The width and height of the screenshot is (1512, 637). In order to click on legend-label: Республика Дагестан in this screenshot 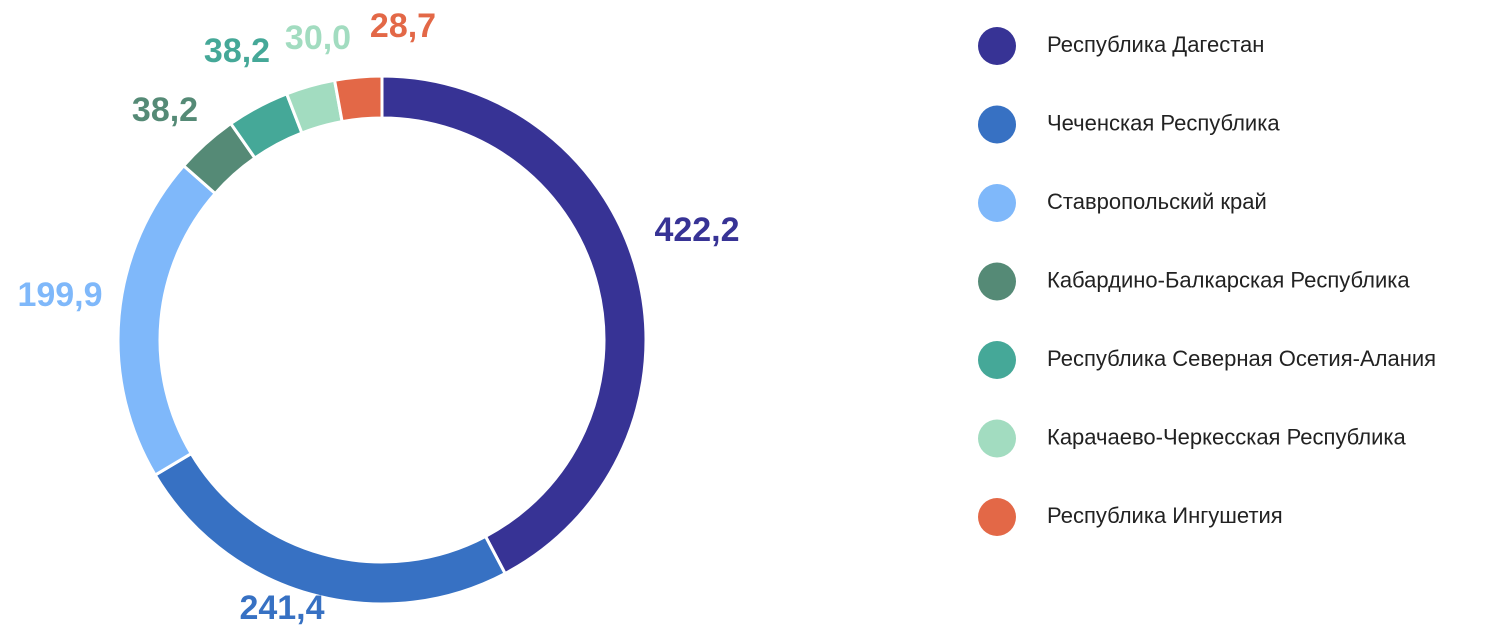, I will do `click(1155, 44)`.